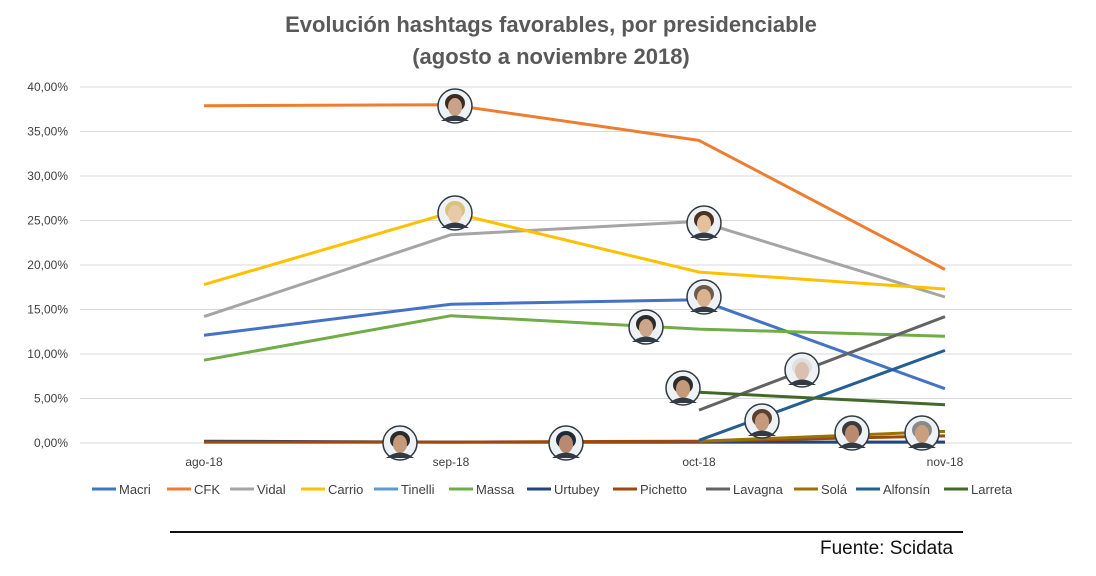 Image resolution: width=1096 pixels, height=576 pixels. Describe the element at coordinates (704, 223) in the screenshot. I see `avatar-vidal` at that location.